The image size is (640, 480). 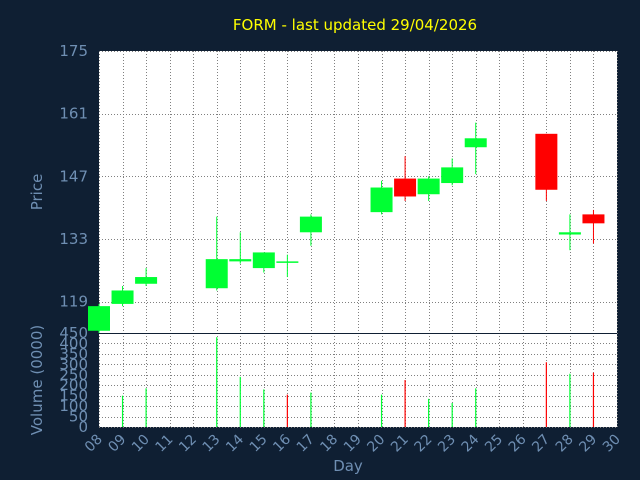 What do you see at coordinates (165, 444) in the screenshot?
I see `day-tick-label: 11` at bounding box center [165, 444].